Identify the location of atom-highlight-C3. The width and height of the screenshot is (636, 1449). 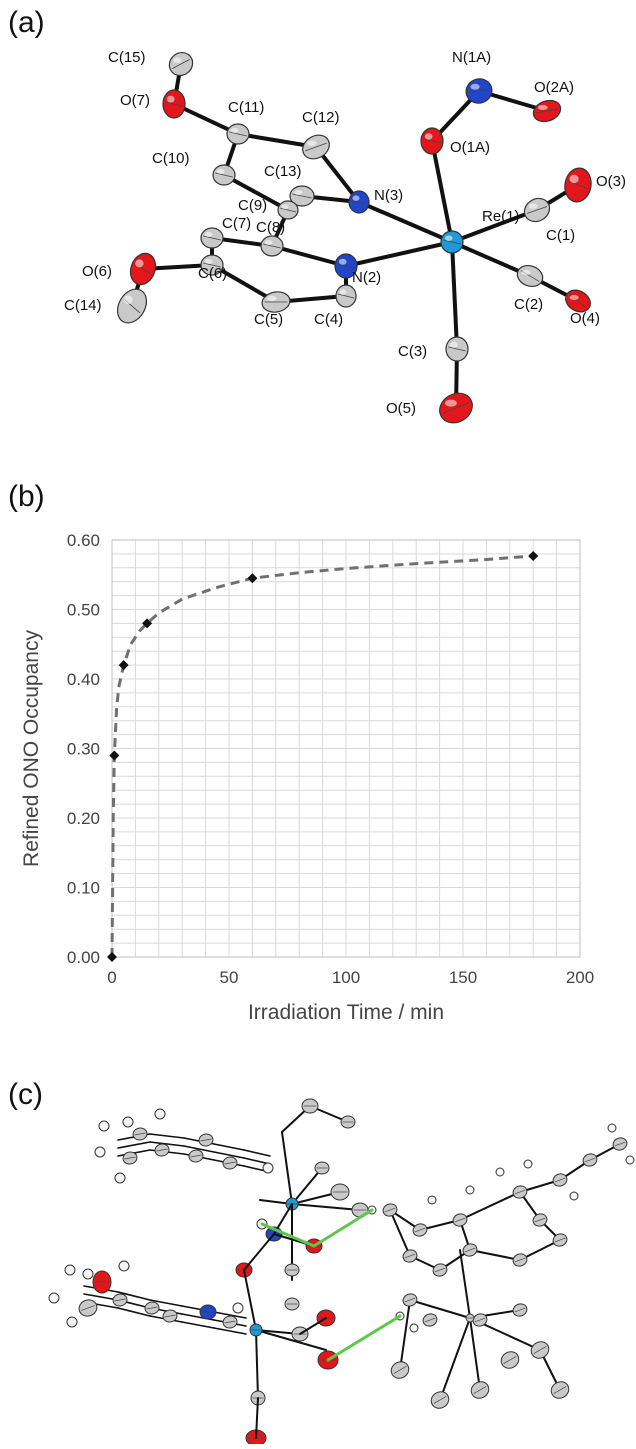
(453, 344).